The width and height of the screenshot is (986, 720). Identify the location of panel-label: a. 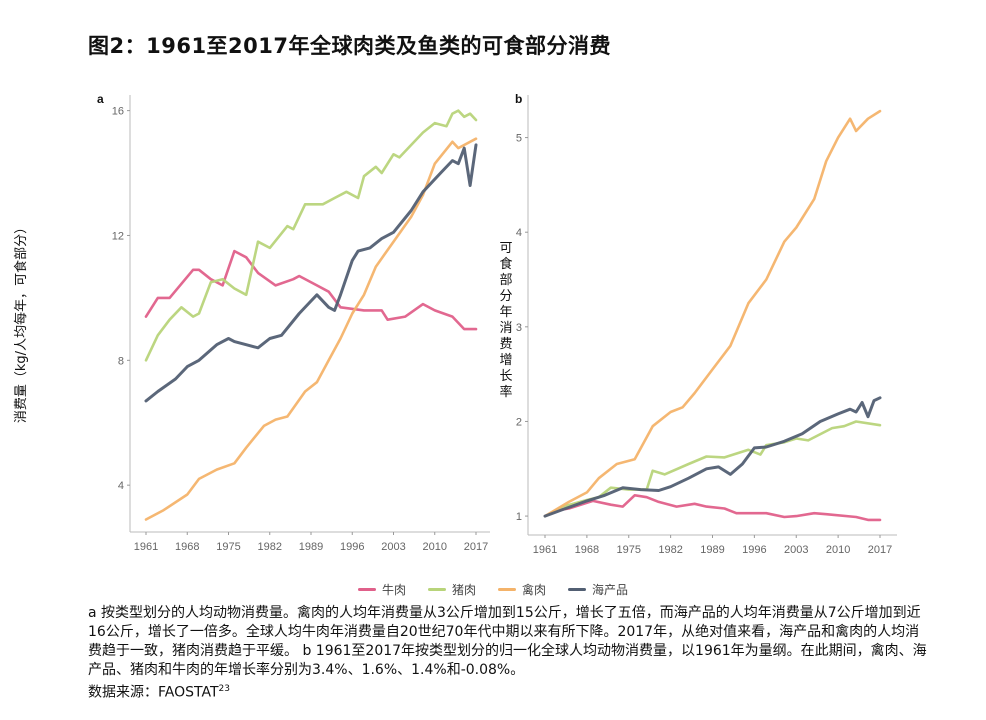
(100, 99).